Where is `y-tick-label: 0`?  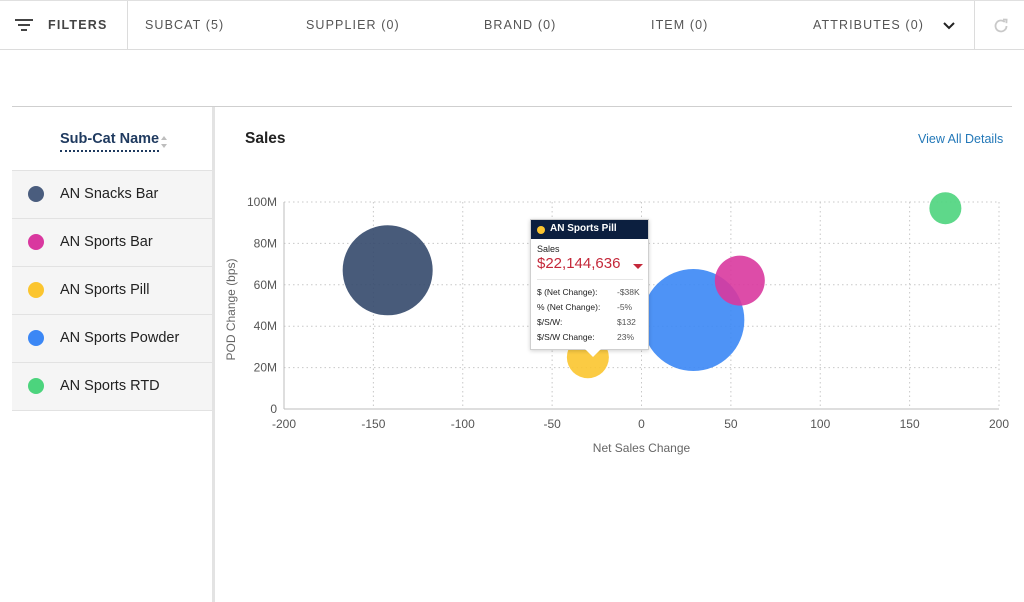 y-tick-label: 0 is located at coordinates (273, 409).